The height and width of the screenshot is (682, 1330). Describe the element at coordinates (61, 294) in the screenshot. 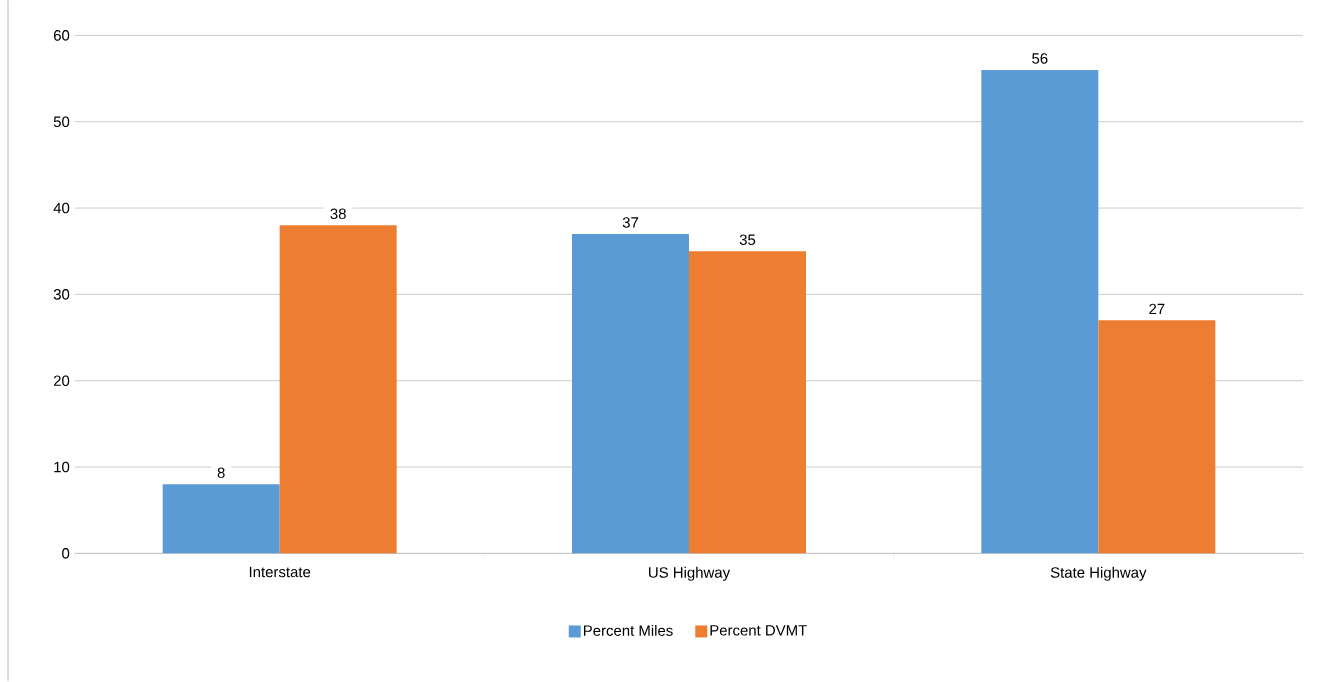

I see `y-tick-label: 30` at that location.